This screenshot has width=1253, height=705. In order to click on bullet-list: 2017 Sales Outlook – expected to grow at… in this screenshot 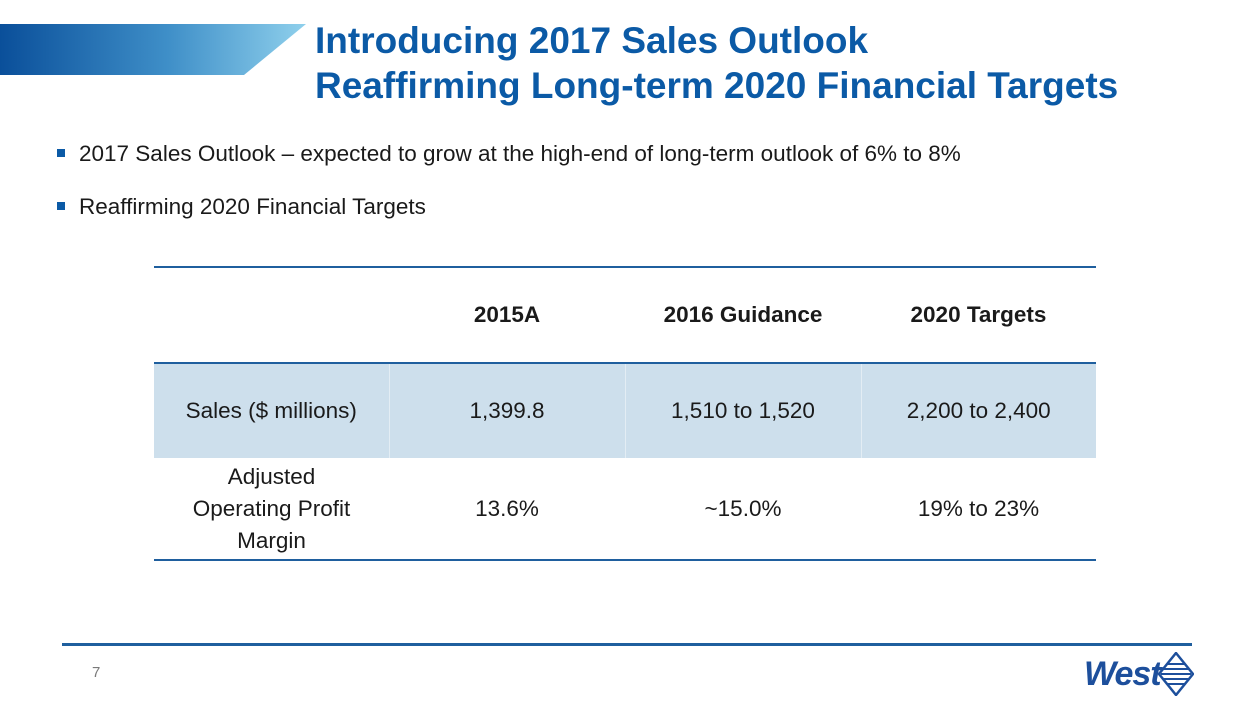, I will do `click(509, 193)`.